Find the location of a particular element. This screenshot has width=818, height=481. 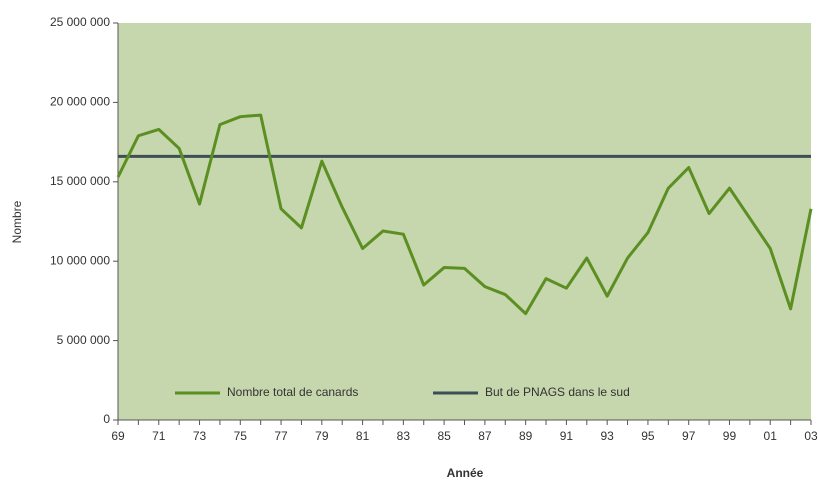

x-tick-label: 97 is located at coordinates (689, 436).